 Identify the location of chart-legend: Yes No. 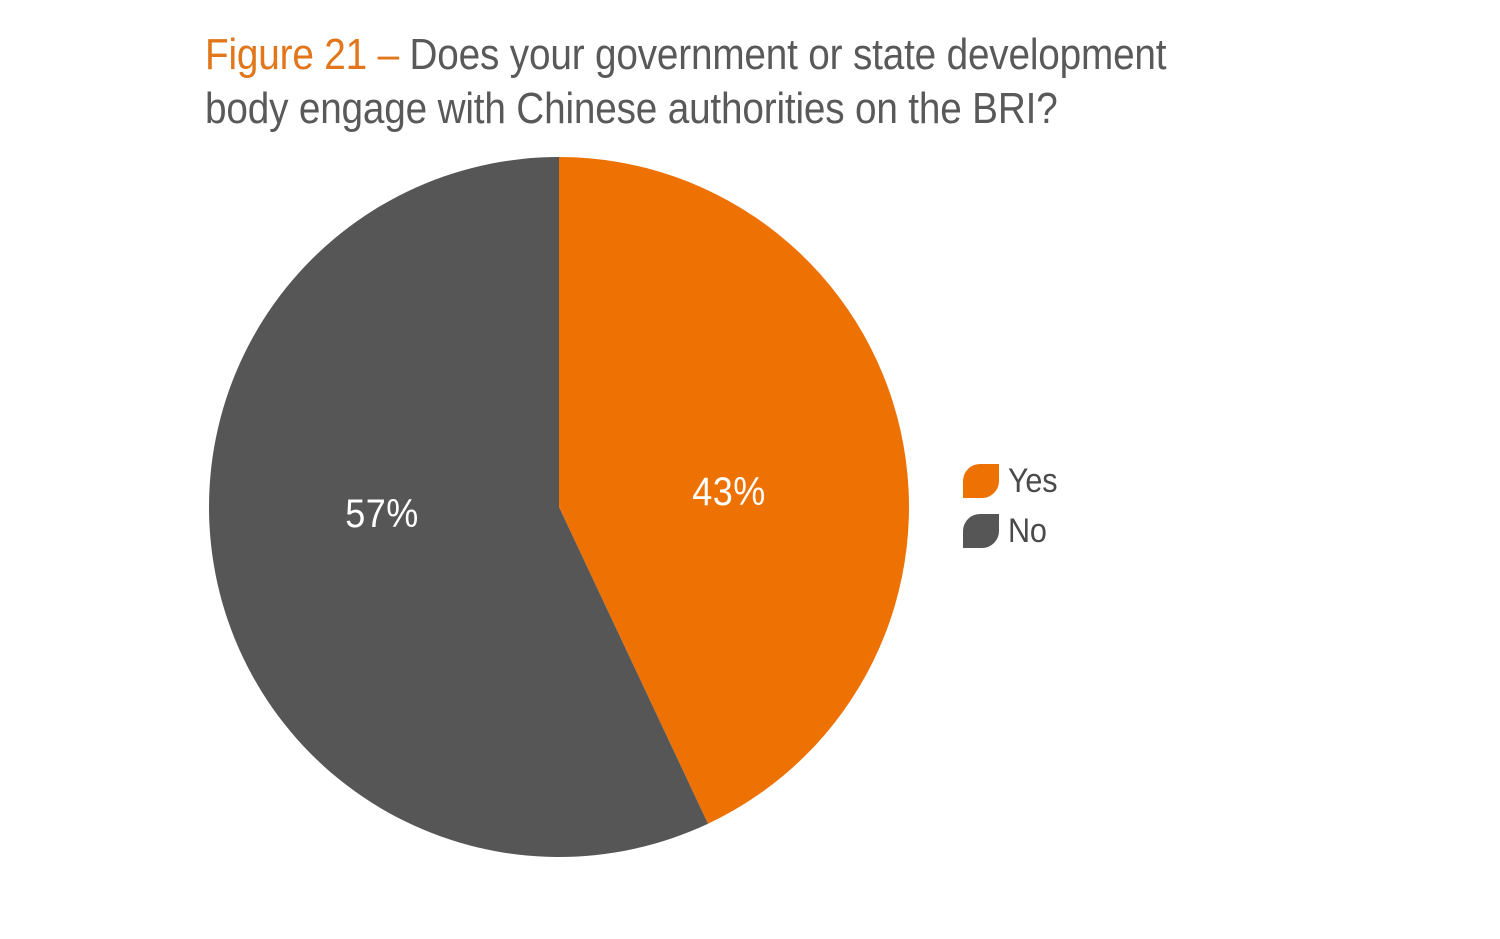
(1013, 506).